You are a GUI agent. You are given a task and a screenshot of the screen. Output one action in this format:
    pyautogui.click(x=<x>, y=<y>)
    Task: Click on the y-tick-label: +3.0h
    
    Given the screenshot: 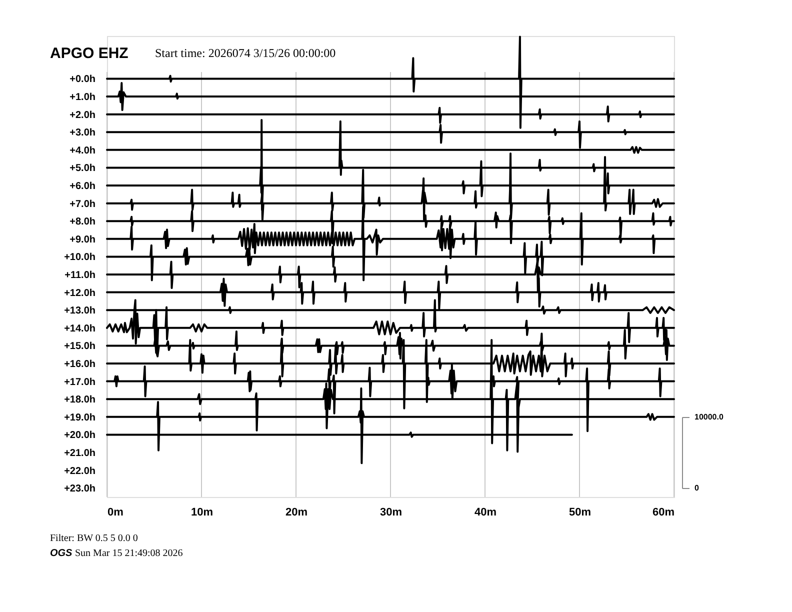 What is the action you would take?
    pyautogui.click(x=83, y=133)
    